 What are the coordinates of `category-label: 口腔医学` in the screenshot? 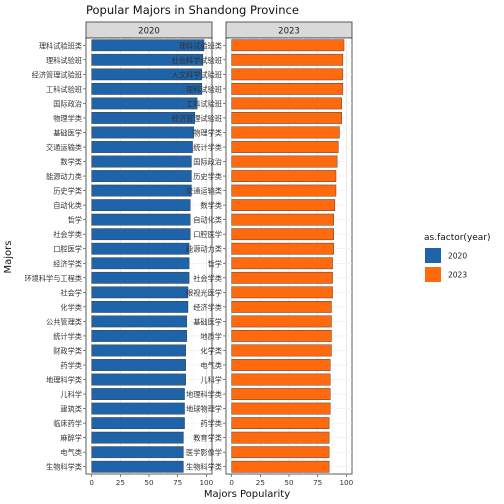 It's located at (67, 249).